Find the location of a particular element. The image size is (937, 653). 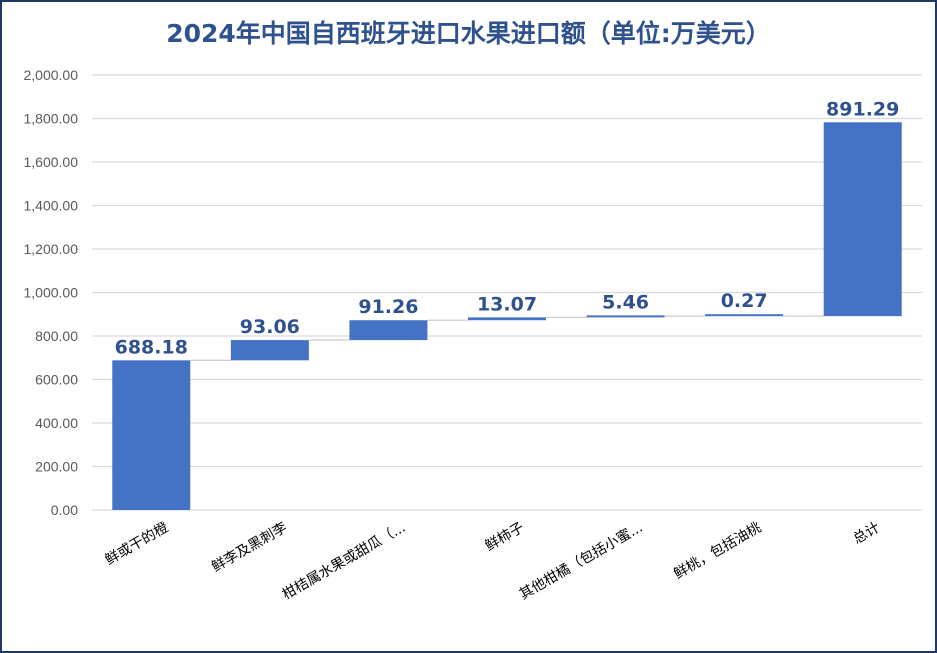

y-tick-label: 200.00 is located at coordinates (56, 467).